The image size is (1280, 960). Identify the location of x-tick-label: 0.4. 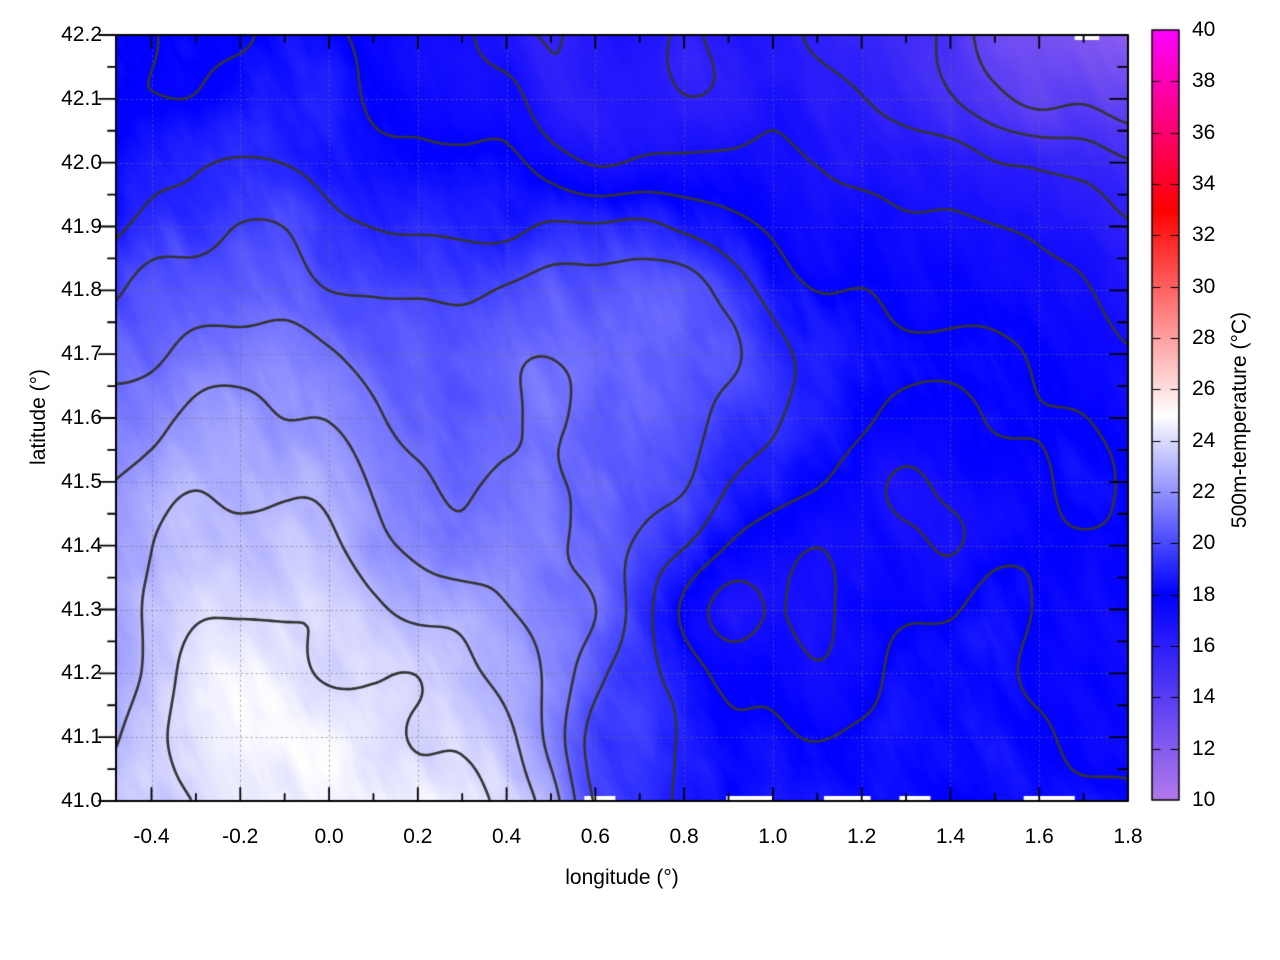
(506, 836).